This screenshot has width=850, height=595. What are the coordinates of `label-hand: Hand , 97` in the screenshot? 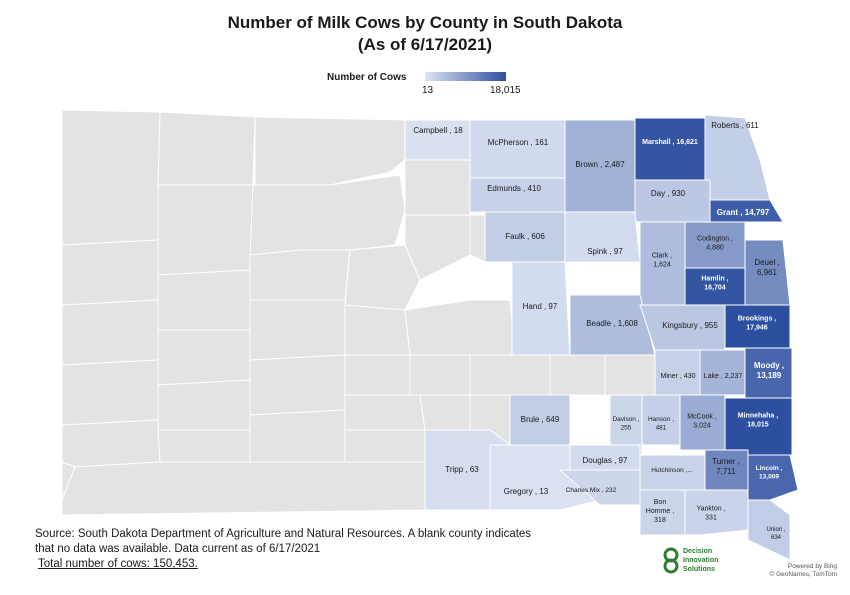 It's located at (540, 306).